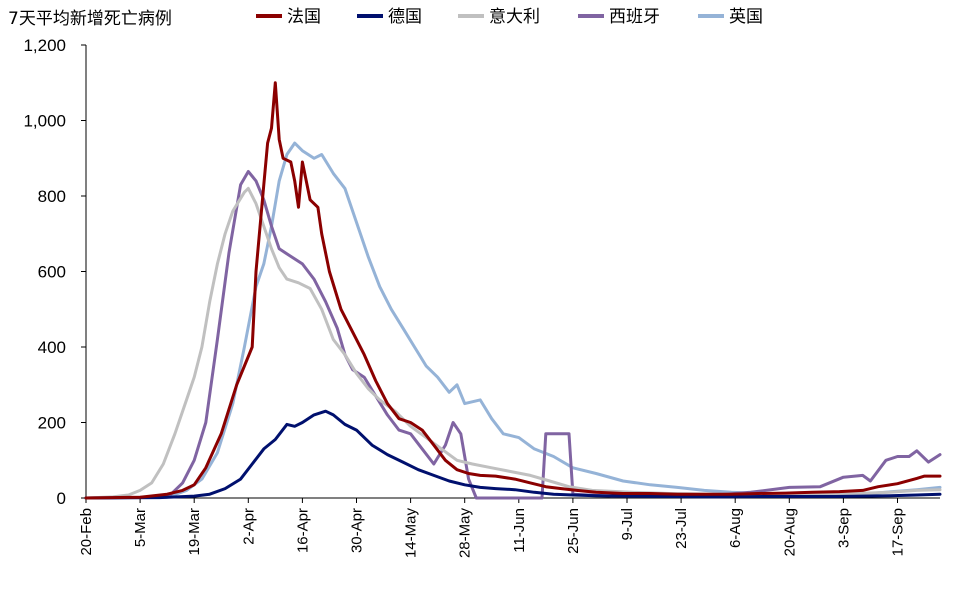 The width and height of the screenshot is (965, 592). I want to click on chart-title: 7天平均新增死亡病例, so click(90, 19).